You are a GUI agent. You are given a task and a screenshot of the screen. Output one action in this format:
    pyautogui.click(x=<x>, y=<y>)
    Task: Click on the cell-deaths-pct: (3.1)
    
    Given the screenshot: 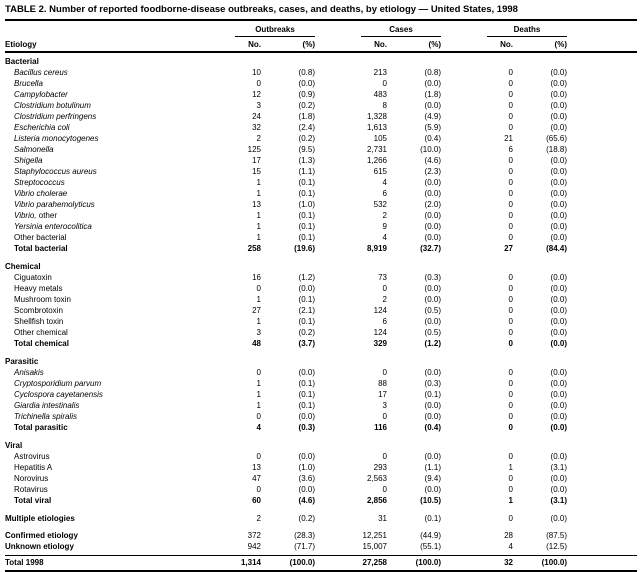 What is the action you would take?
    pyautogui.click(x=558, y=467)
    